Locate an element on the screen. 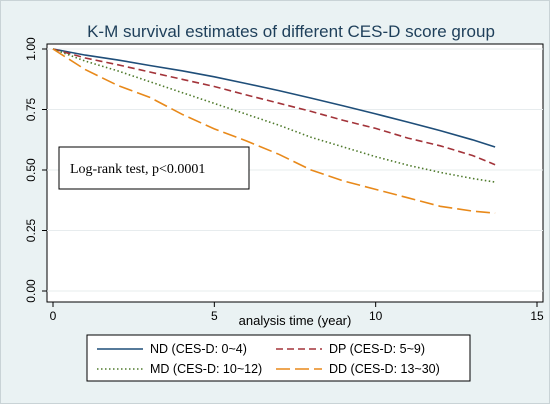 The width and height of the screenshot is (550, 404). legend-label: MD (CES-D: 10~12) is located at coordinates (206, 369).